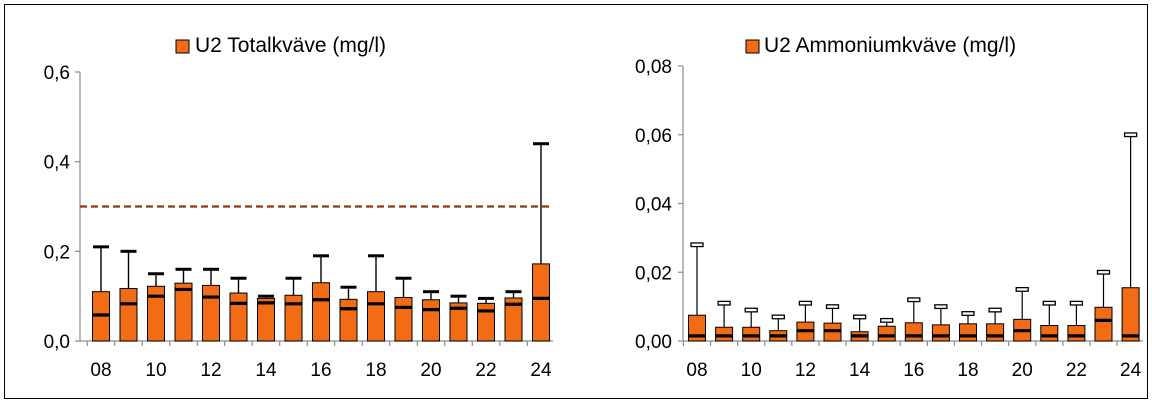  Describe the element at coordinates (653, 205) in the screenshot. I see `y-tick-label: 0,04` at that location.